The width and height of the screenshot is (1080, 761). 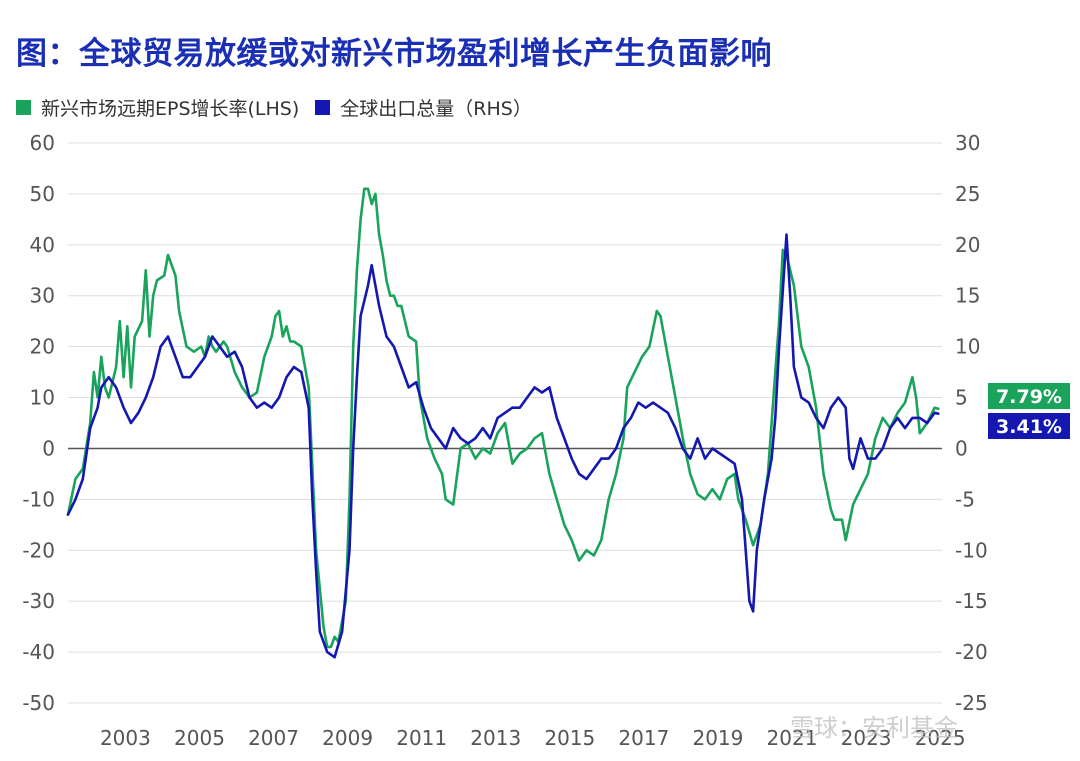 I want to click on right-tick-label: 20, so click(x=967, y=245).